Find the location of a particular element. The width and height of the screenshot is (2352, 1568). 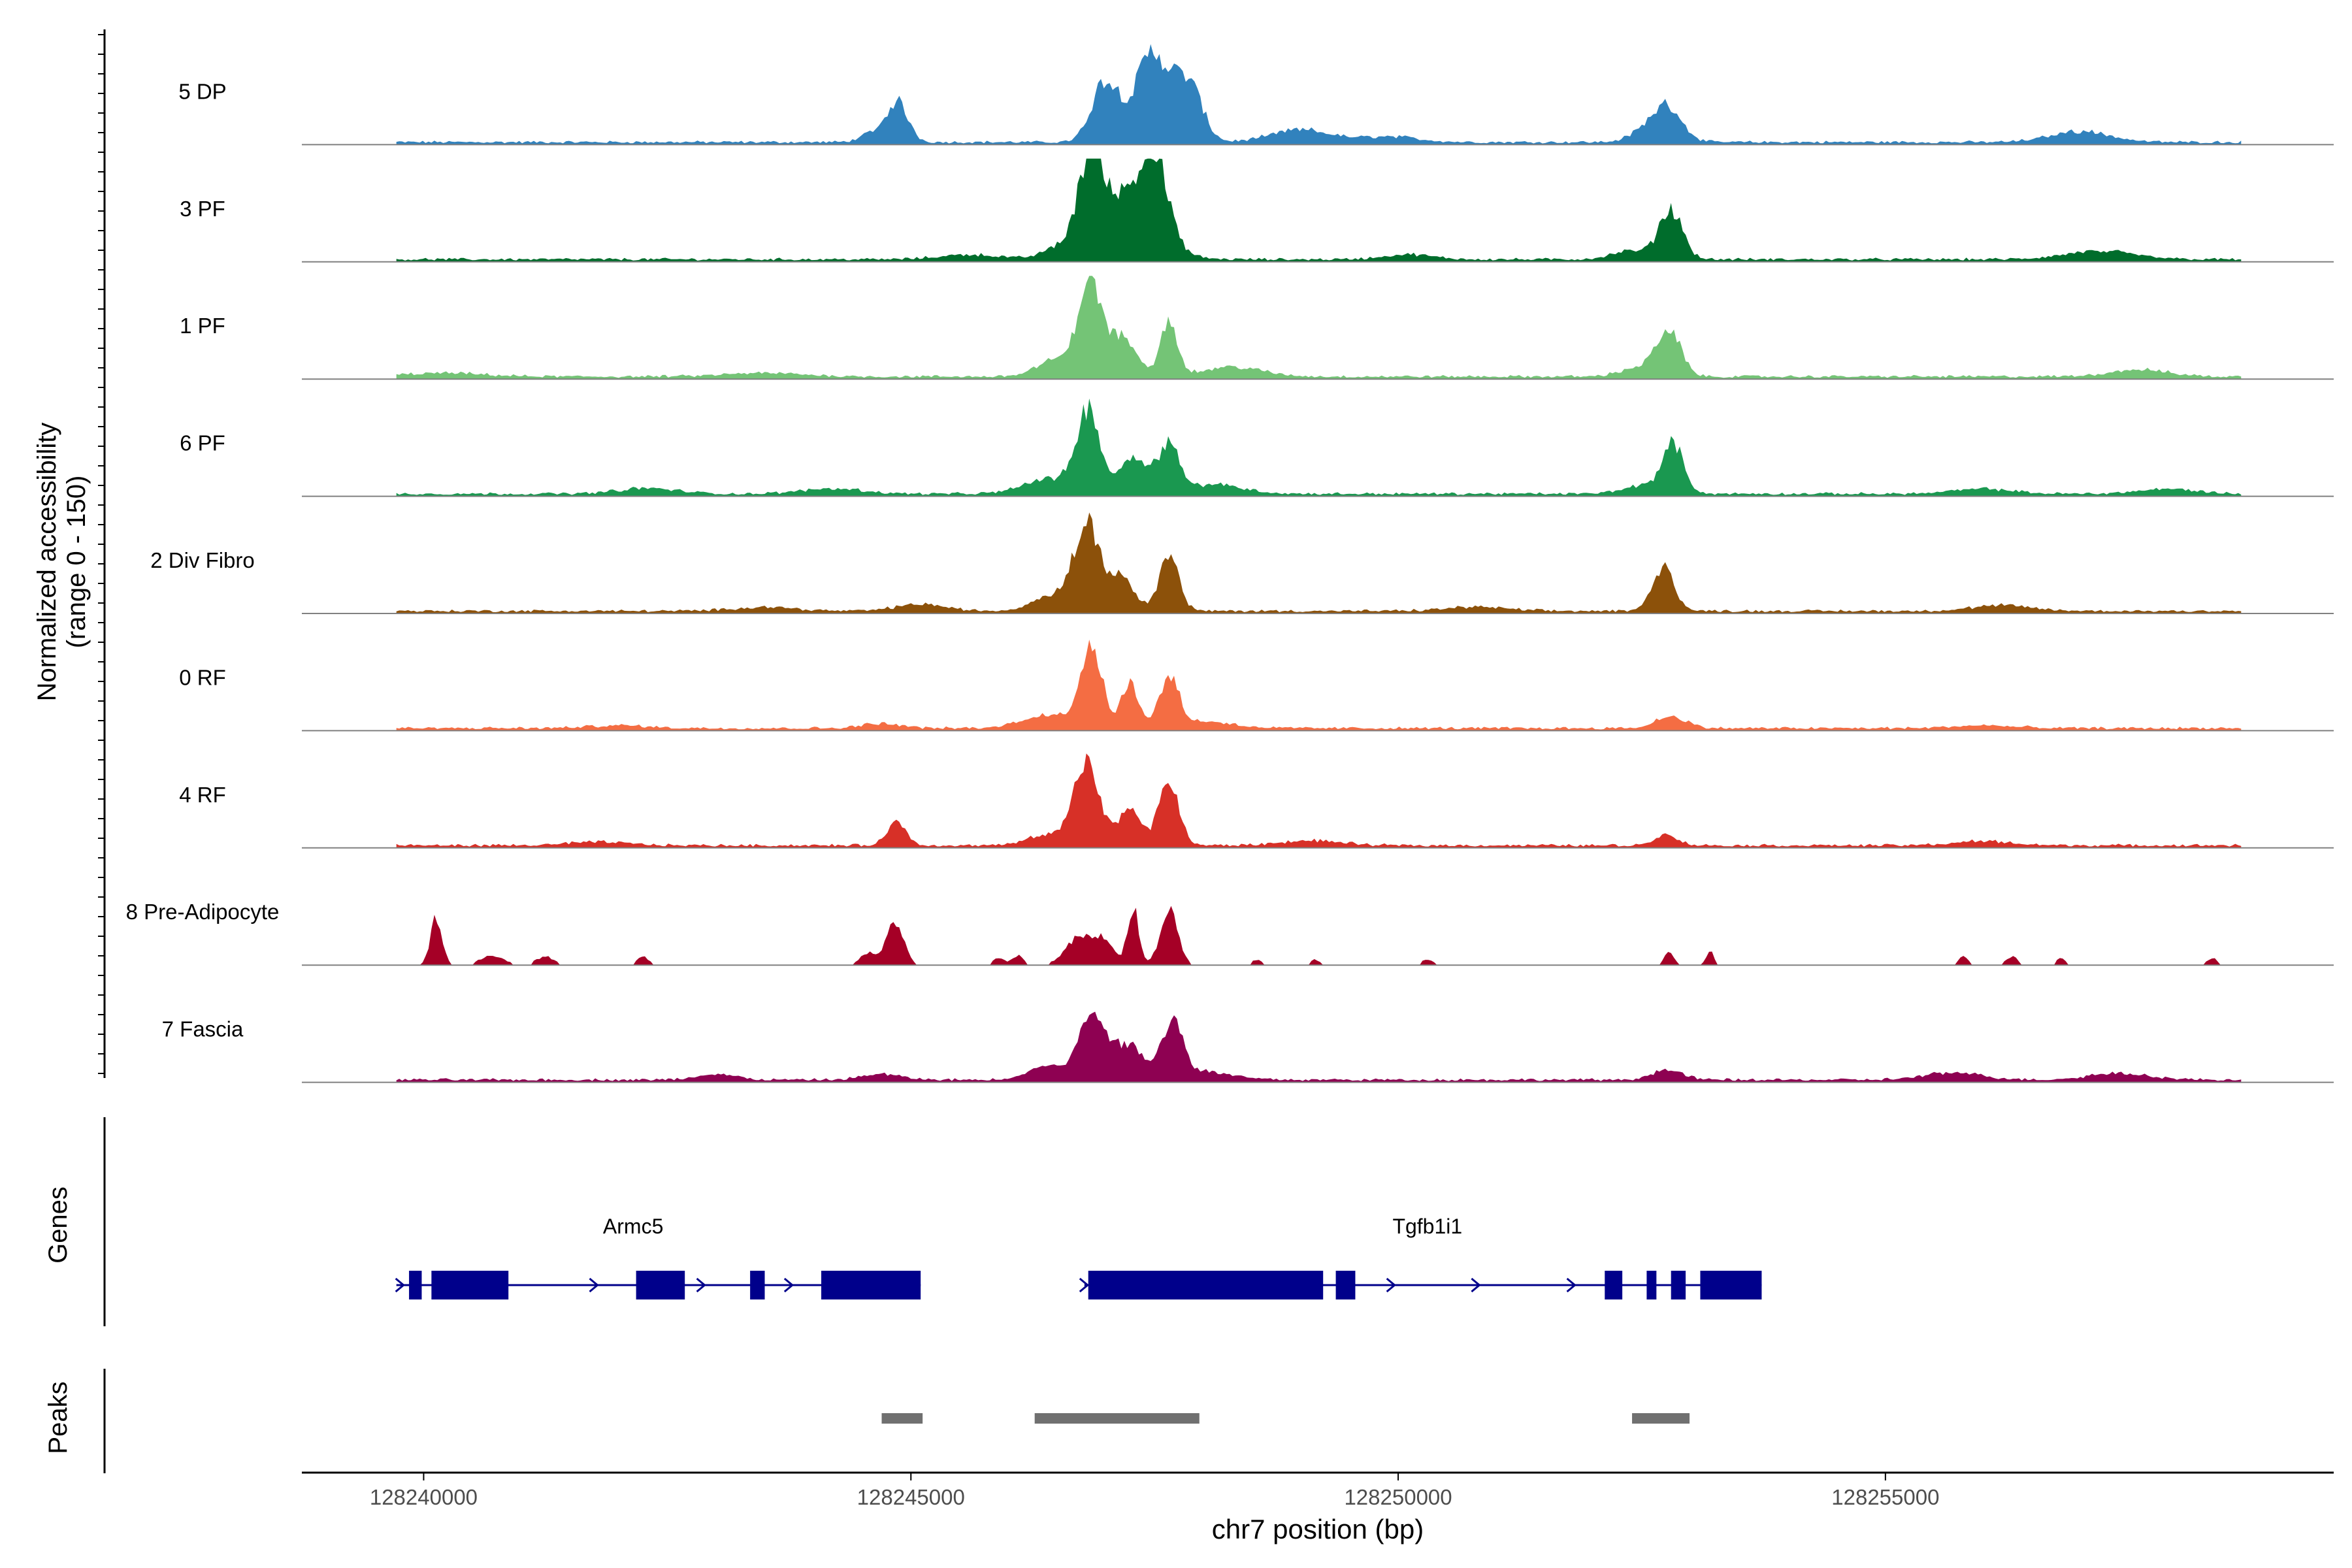

x-tick-label: 128240000 is located at coordinates (424, 1497).